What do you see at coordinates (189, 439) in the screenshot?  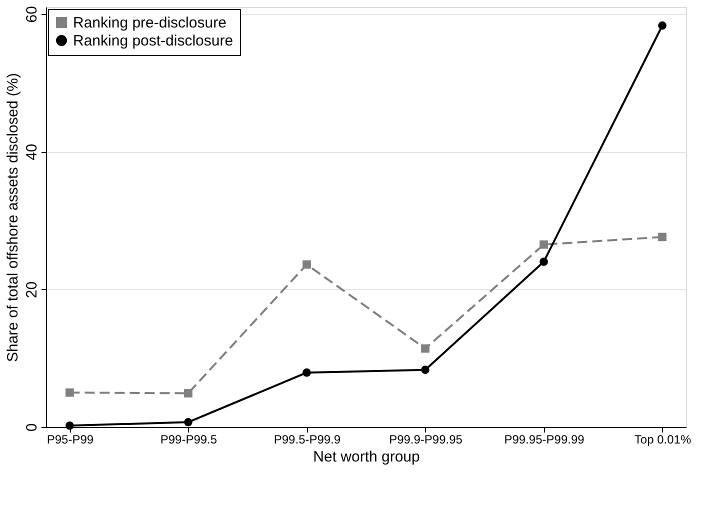 I see `x-tick-label: P99-P99.5` at bounding box center [189, 439].